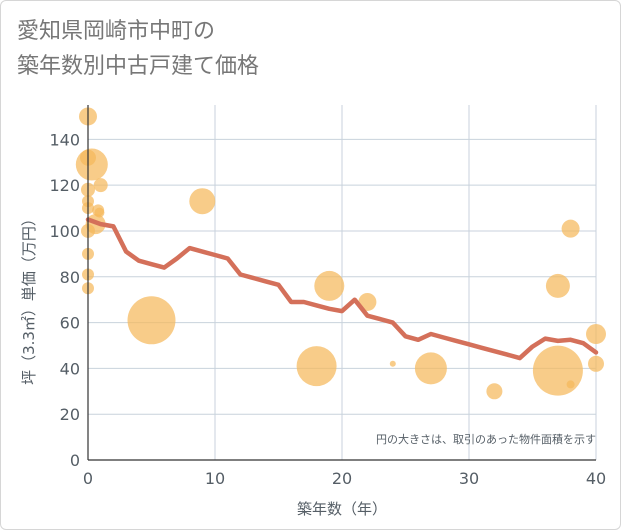 The height and width of the screenshot is (530, 621). Describe the element at coordinates (215, 478) in the screenshot. I see `x-tick-label: 10` at that location.